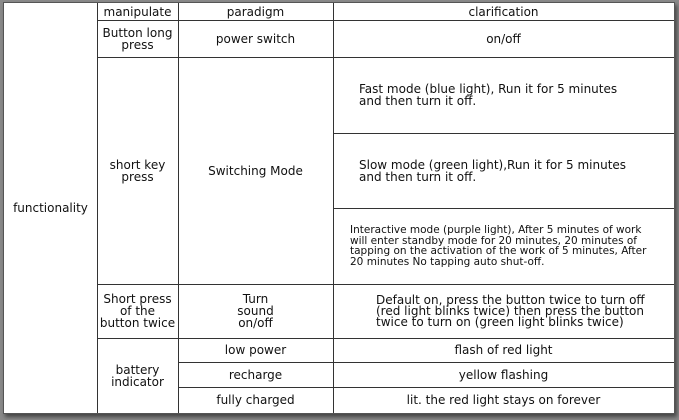 This screenshot has height=420, width=679. I want to click on paradigm-low-power: low power, so click(255, 350).